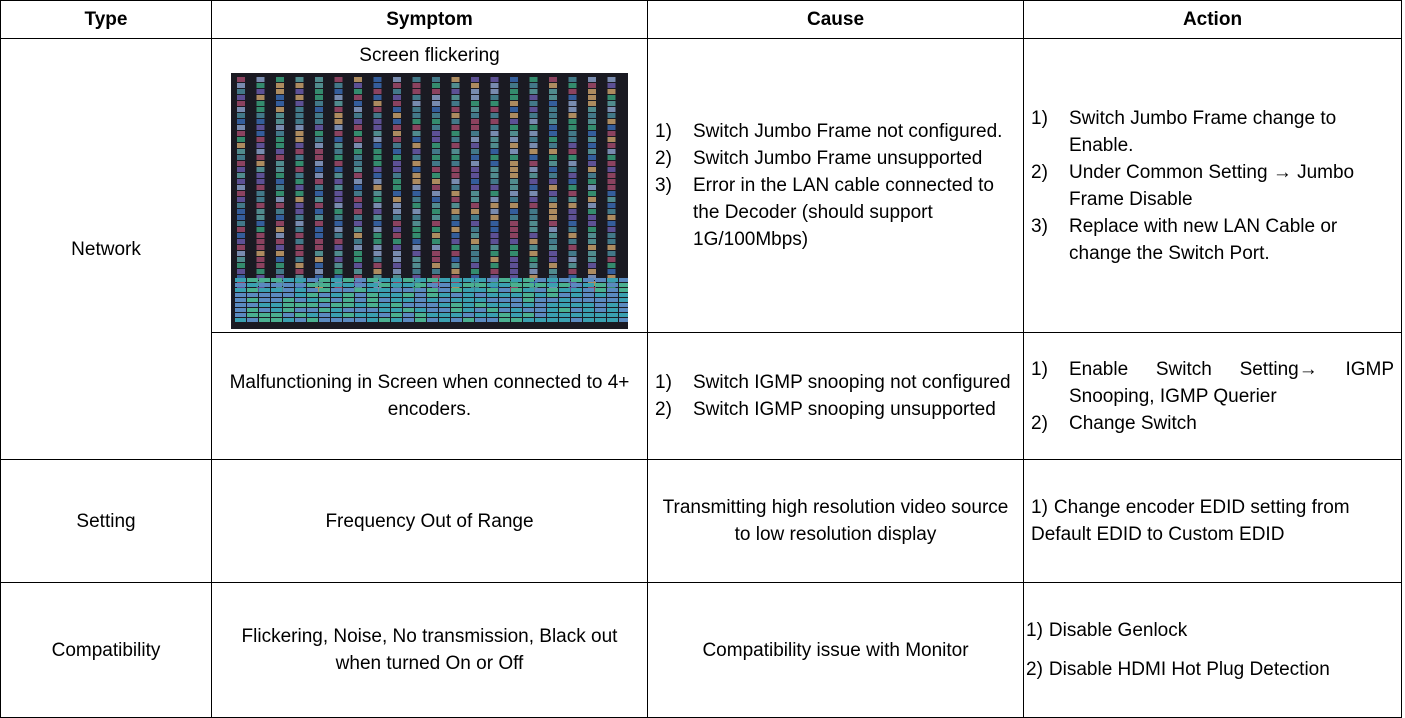 The height and width of the screenshot is (718, 1405). Describe the element at coordinates (1210, 669) in the screenshot. I see `list-item: 2) Disable HDMI Hot Plug Detection` at that location.